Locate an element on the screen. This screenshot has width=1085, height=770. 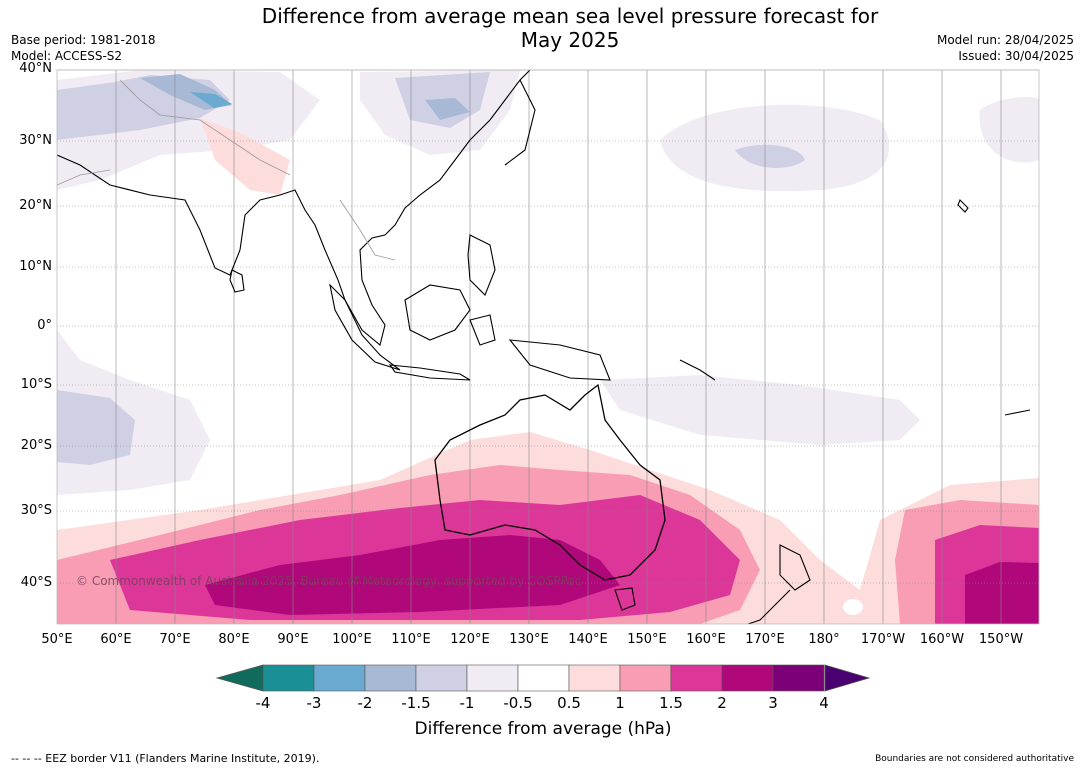
colorbar-under-arrow is located at coordinates (239, 678).